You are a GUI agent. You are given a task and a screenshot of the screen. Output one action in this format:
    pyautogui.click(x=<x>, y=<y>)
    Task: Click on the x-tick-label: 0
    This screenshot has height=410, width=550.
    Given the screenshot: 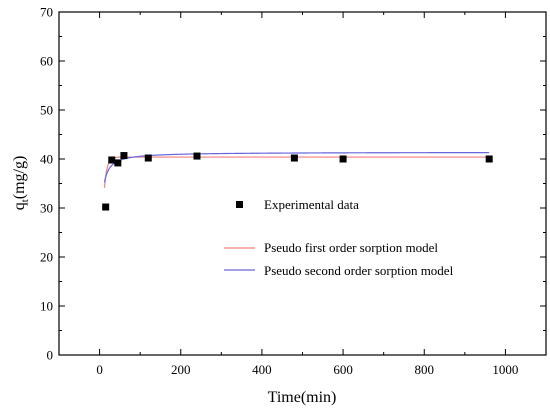 What is the action you would take?
    pyautogui.click(x=99, y=369)
    